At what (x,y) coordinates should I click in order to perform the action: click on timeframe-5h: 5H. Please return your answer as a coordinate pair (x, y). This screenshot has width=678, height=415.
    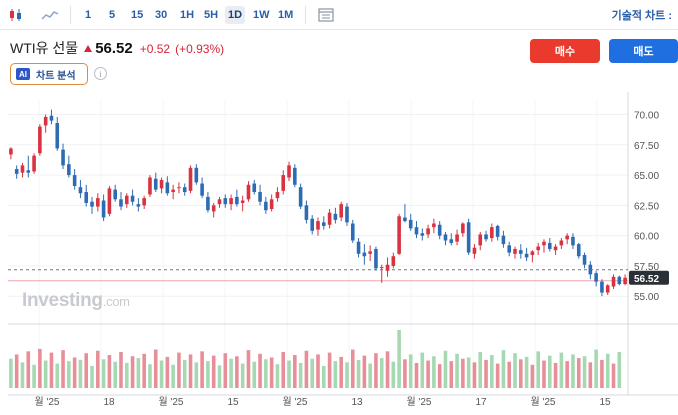
    Looking at the image, I should click on (211, 15).